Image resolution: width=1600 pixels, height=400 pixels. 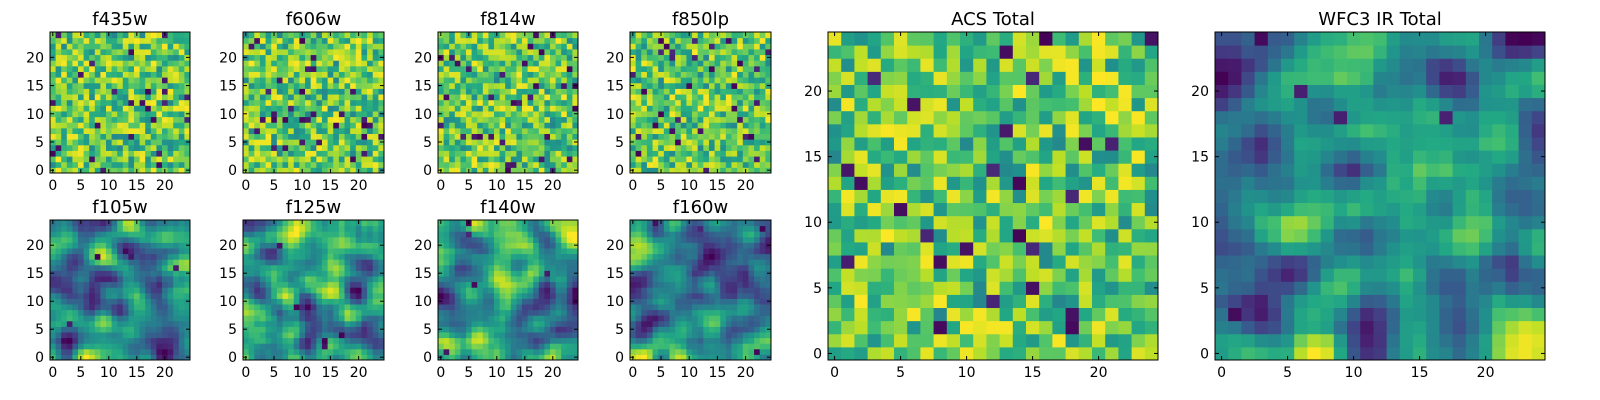 What do you see at coordinates (120, 290) in the screenshot?
I see `axes-frame` at bounding box center [120, 290].